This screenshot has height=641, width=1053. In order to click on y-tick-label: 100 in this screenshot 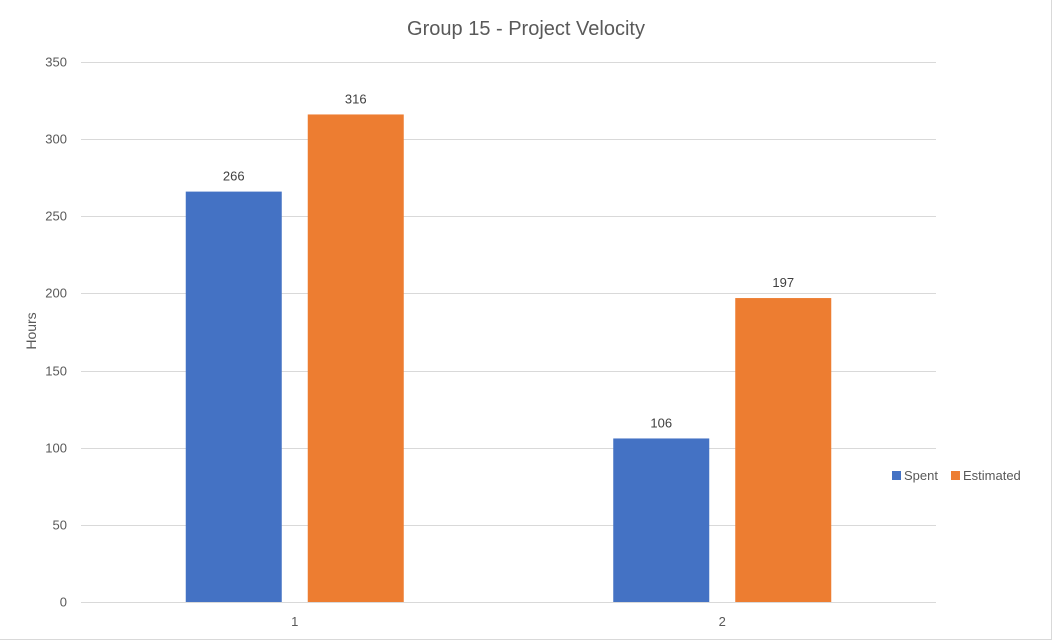, I will do `click(56, 448)`.